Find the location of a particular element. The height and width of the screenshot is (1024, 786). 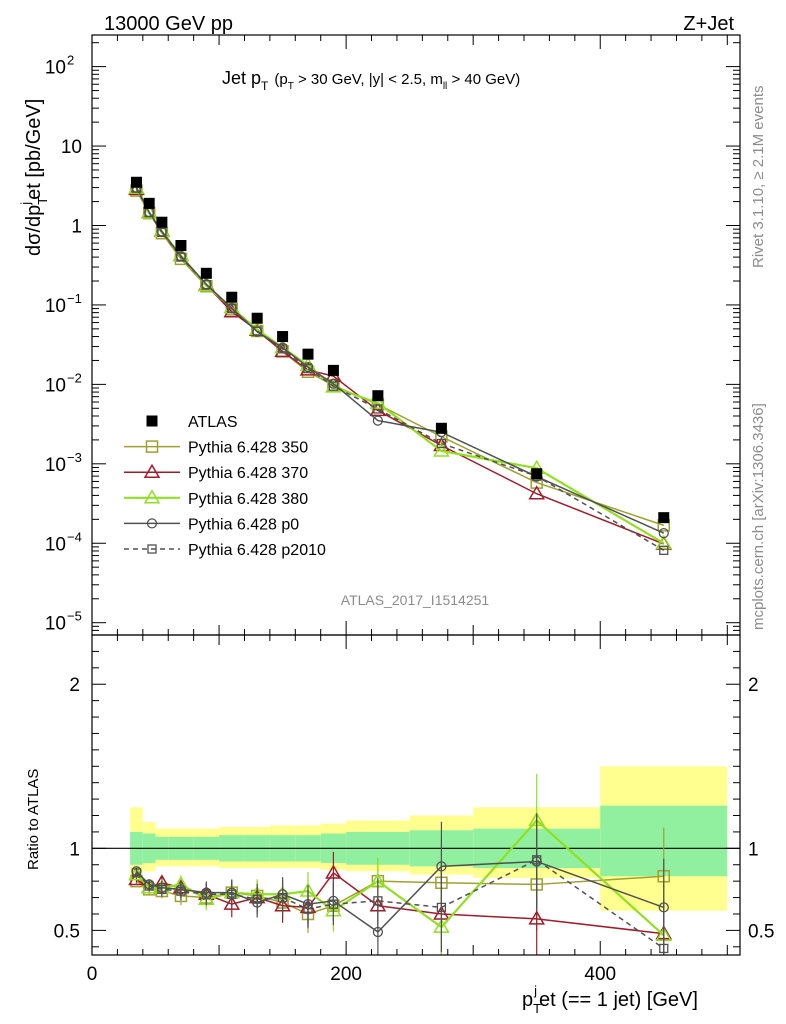

y-tick-exp-0: 2 is located at coordinates (70, 60).